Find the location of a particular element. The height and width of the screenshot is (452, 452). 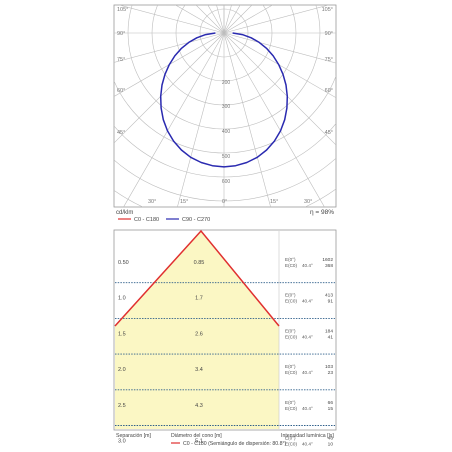

efficiency-label: η = 98% is located at coordinates (322, 212).